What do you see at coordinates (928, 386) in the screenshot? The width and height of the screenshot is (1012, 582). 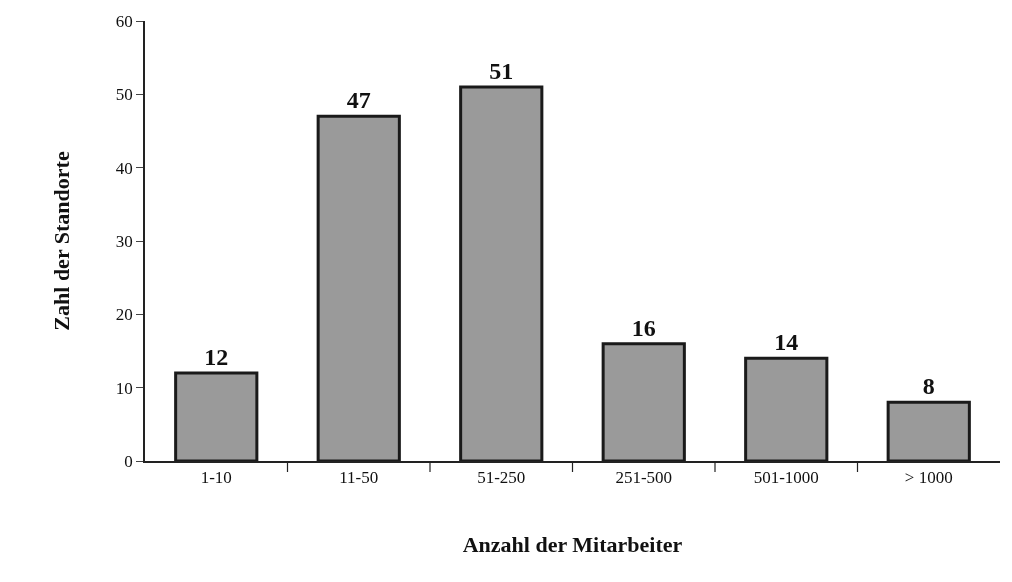 I see `data-label: 8` at bounding box center [928, 386].